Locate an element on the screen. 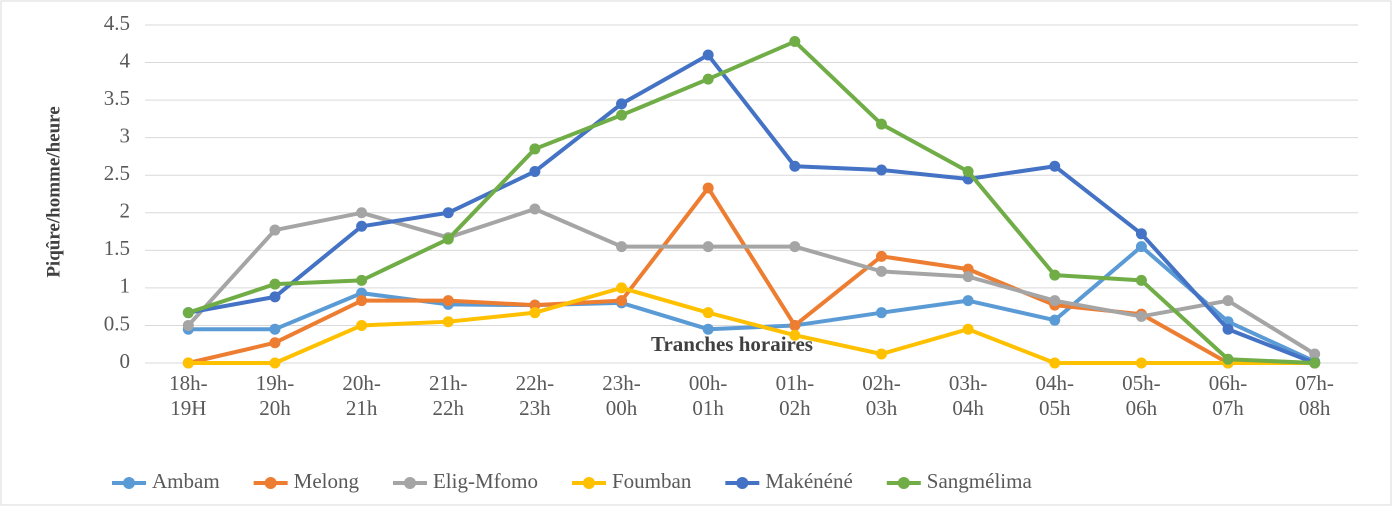 This screenshot has width=1392, height=506. x-tick-label: 23h-00h is located at coordinates (621, 395).